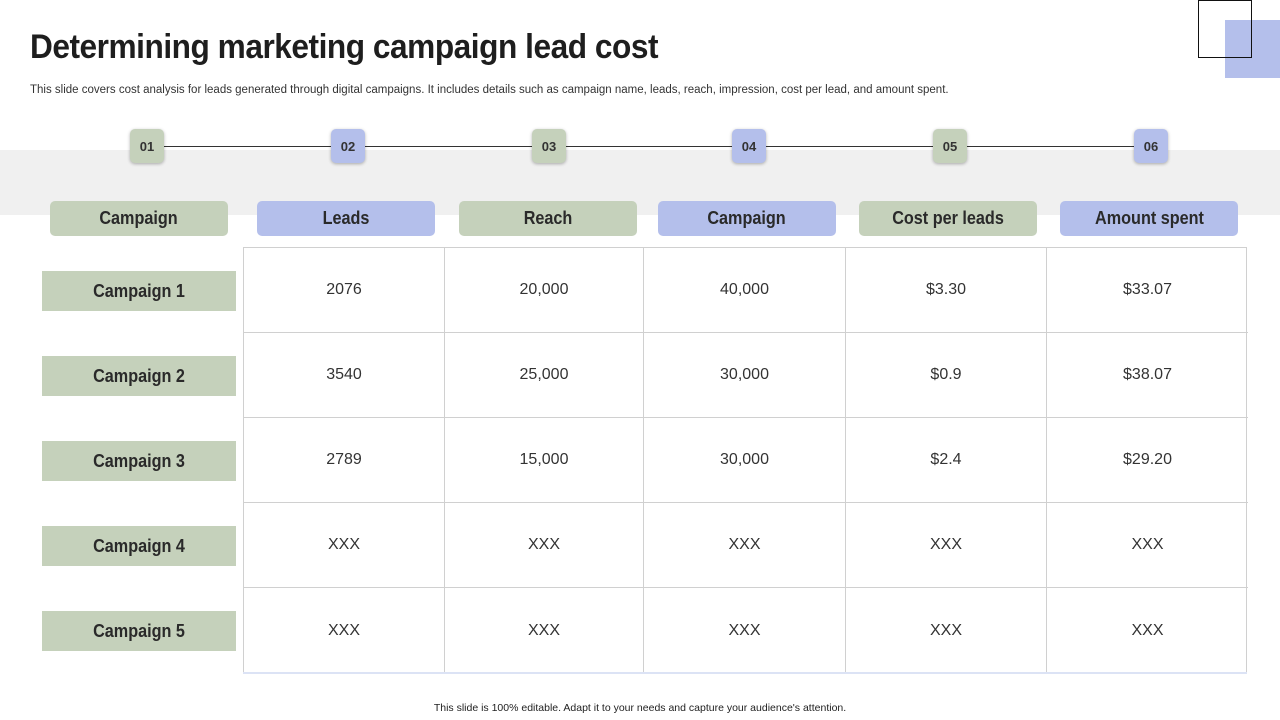 This screenshot has height=720, width=1280. Describe the element at coordinates (544, 290) in the screenshot. I see `table-cell: 20,000` at that location.